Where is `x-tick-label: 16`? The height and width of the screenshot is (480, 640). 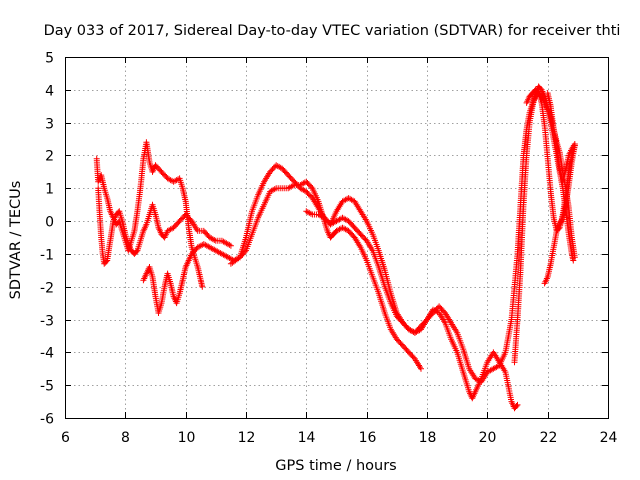
x-tick-label: 16 is located at coordinates (368, 438).